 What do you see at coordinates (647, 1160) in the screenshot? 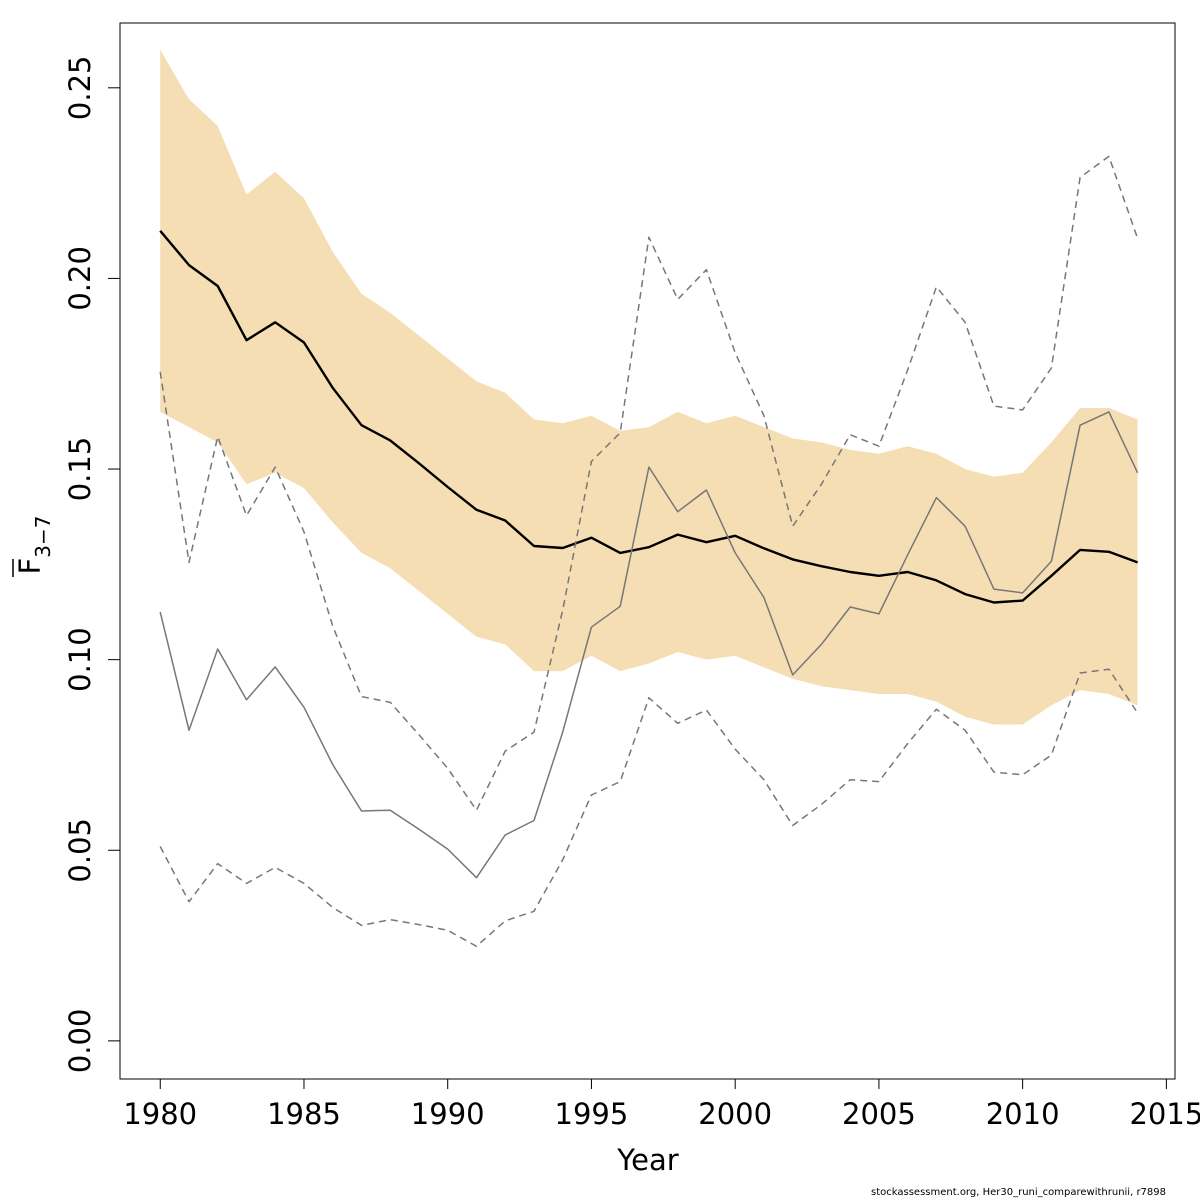
I see `x-axis-title: Year` at bounding box center [647, 1160].